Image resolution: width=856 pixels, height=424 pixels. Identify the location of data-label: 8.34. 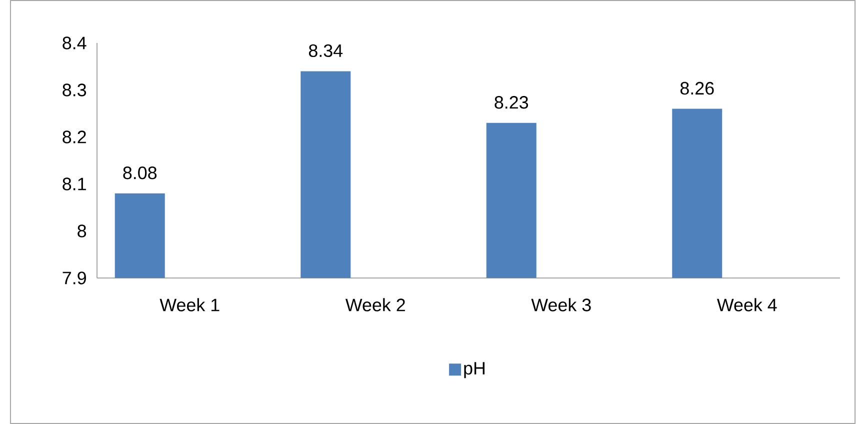
(325, 51).